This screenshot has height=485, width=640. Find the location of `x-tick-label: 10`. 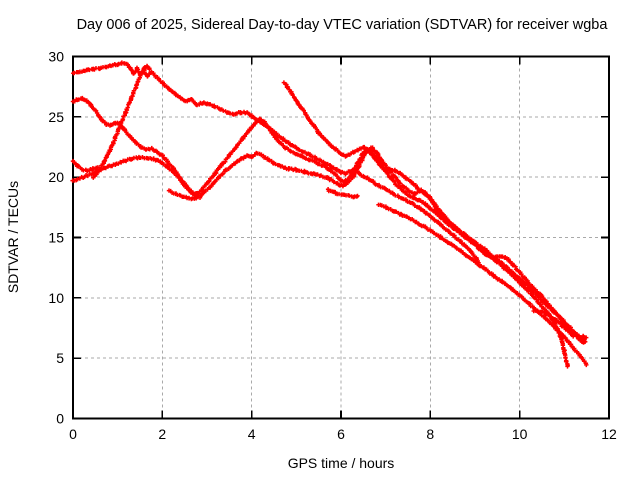

x-tick-label: 10 is located at coordinates (520, 434).